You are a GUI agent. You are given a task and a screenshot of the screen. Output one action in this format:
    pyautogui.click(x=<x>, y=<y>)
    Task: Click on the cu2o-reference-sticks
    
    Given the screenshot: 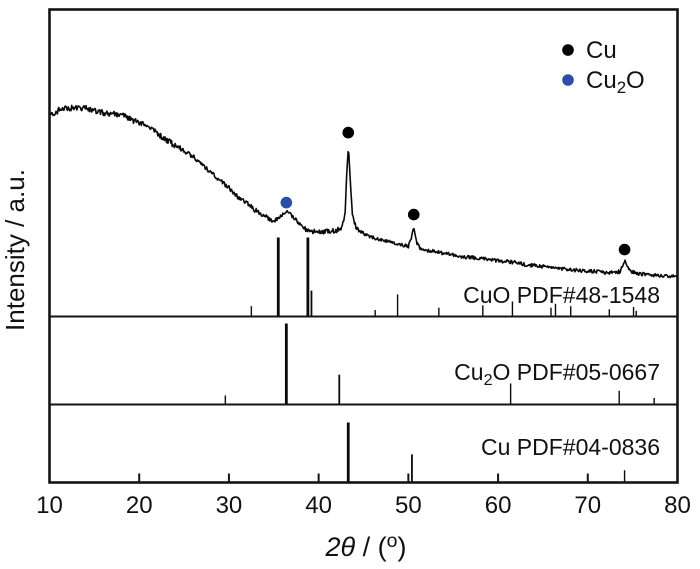 What is the action you would take?
    pyautogui.click(x=439, y=363)
    